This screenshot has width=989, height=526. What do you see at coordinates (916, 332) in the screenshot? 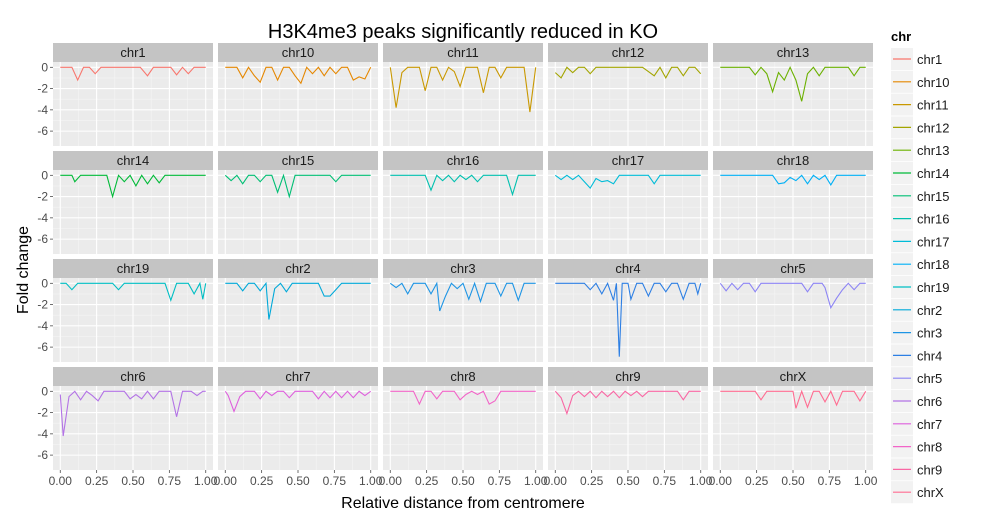
I see `legend-item: chr3` at bounding box center [916, 332].